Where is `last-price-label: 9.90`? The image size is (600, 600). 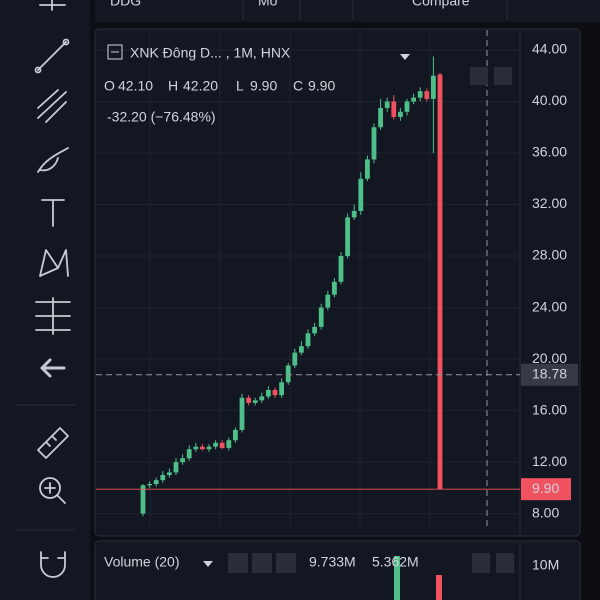
last-price-label: 9.90 is located at coordinates (545, 488).